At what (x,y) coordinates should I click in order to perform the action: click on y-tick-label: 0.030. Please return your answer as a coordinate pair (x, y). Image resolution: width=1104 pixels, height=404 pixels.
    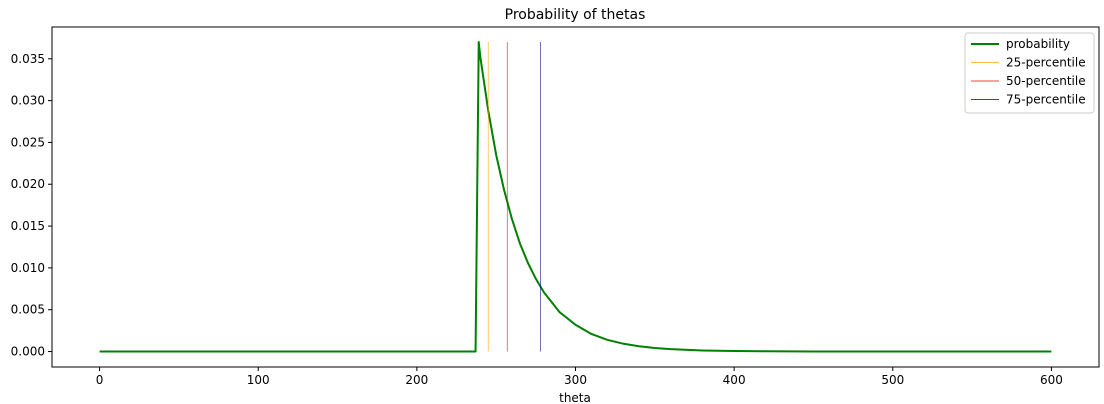
    Looking at the image, I should click on (28, 101).